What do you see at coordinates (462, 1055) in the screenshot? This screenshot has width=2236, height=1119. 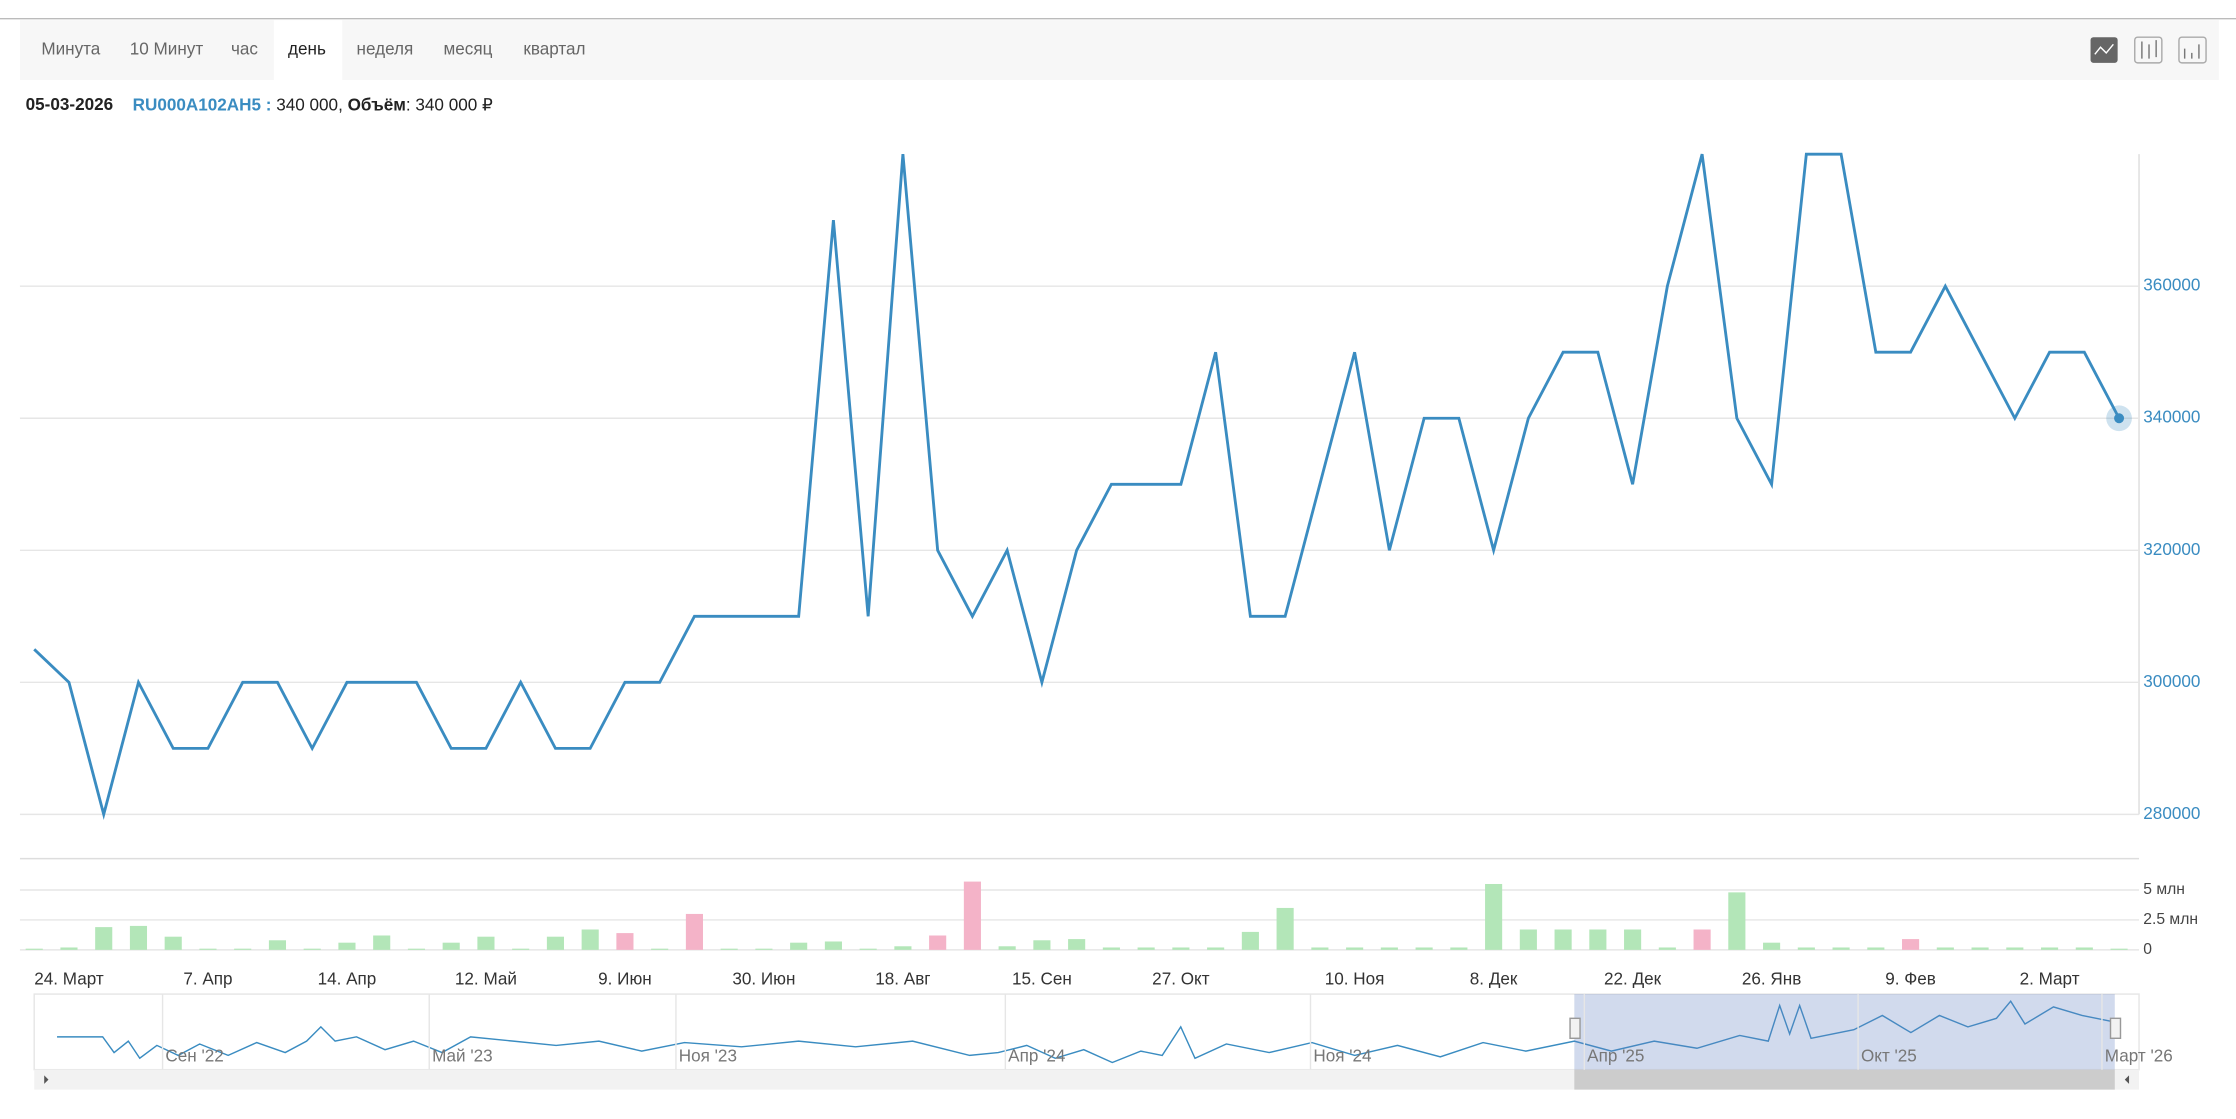 I see `navigator-label: Май '23` at bounding box center [462, 1055].